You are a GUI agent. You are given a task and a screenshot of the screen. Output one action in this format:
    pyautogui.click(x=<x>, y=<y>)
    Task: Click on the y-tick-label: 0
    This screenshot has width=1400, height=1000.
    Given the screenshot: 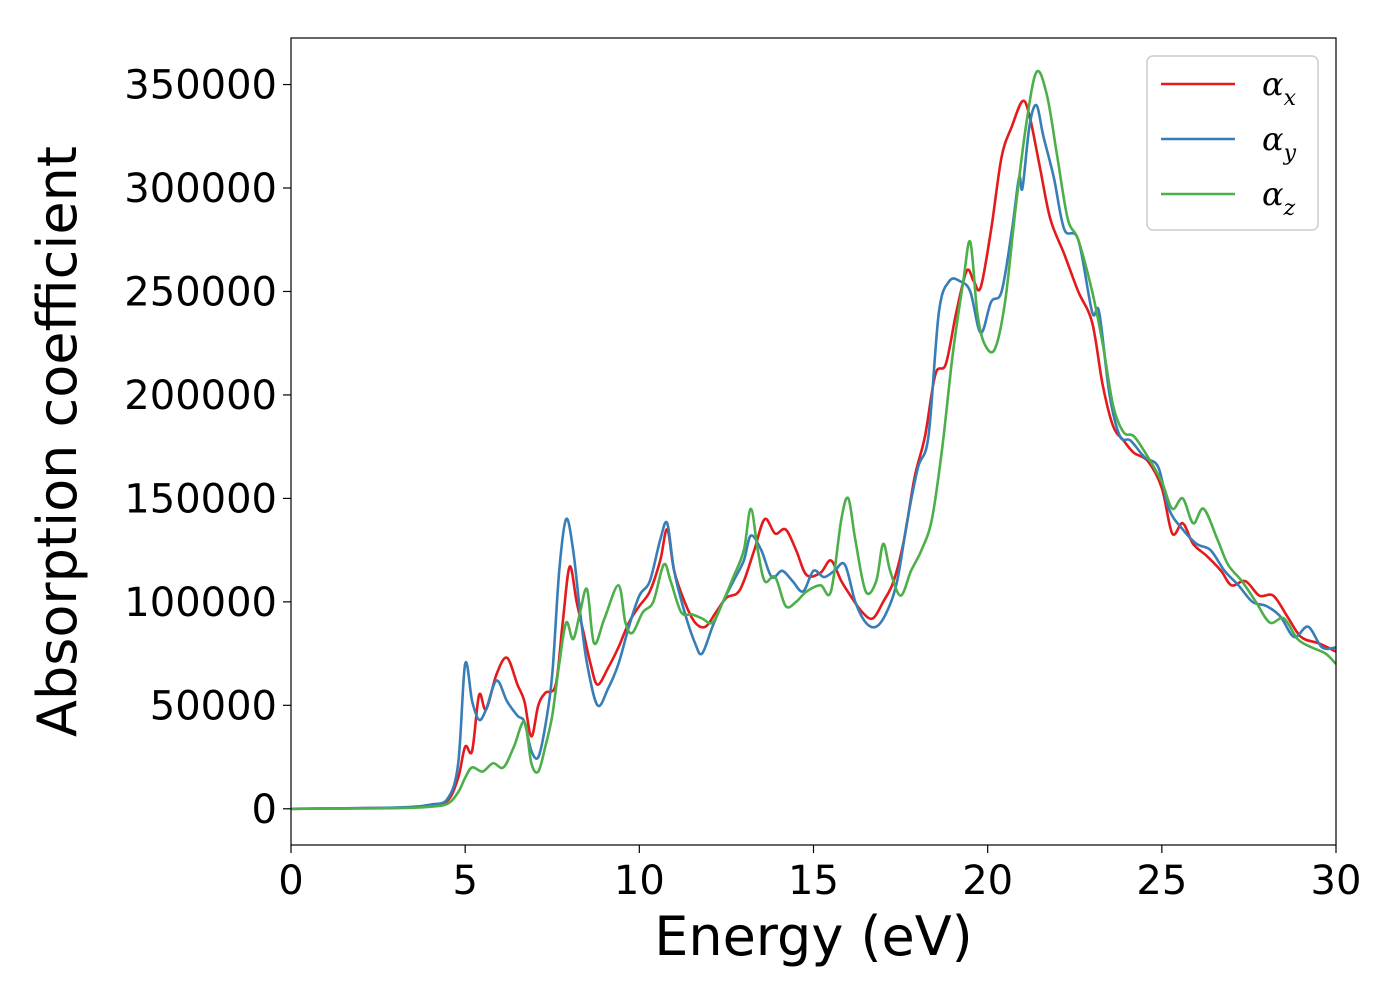 What is the action you would take?
    pyautogui.click(x=264, y=810)
    